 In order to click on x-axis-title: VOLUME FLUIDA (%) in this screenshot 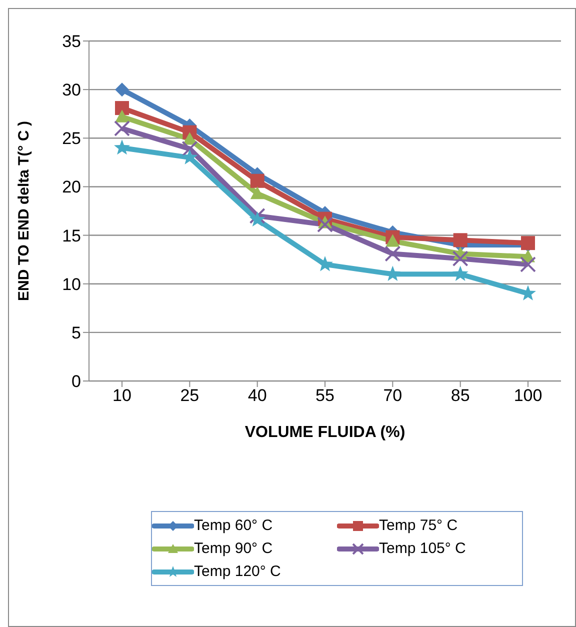, I will do `click(325, 432)`.